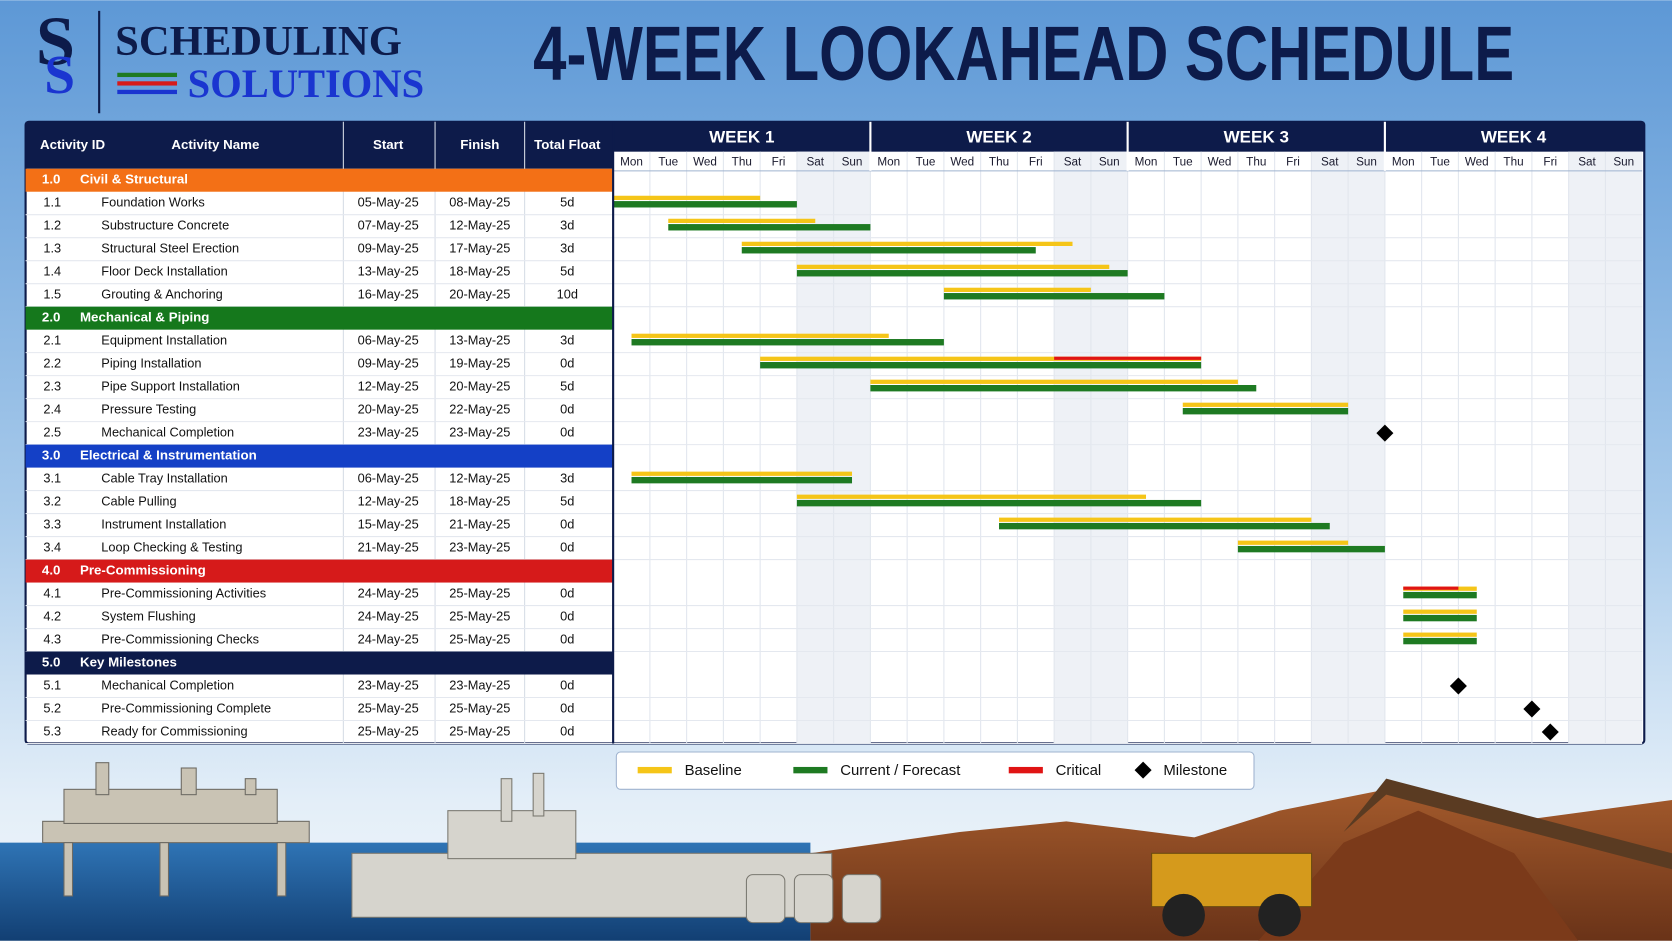  What do you see at coordinates (388, 546) in the screenshot?
I see `start-date: 21-May-25` at bounding box center [388, 546].